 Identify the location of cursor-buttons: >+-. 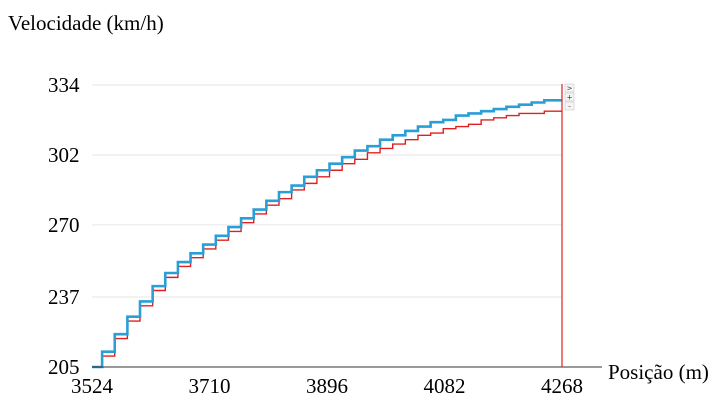
(569, 97).